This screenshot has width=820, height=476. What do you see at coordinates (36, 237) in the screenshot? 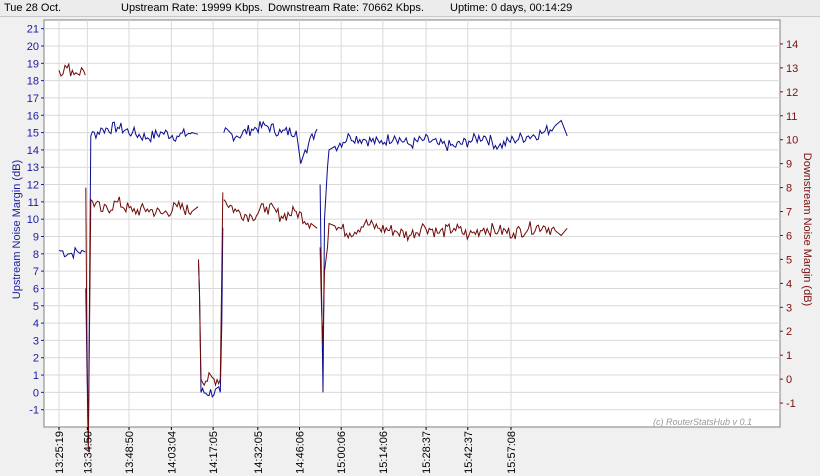
I see `ytick-left-label: 9` at bounding box center [36, 237].